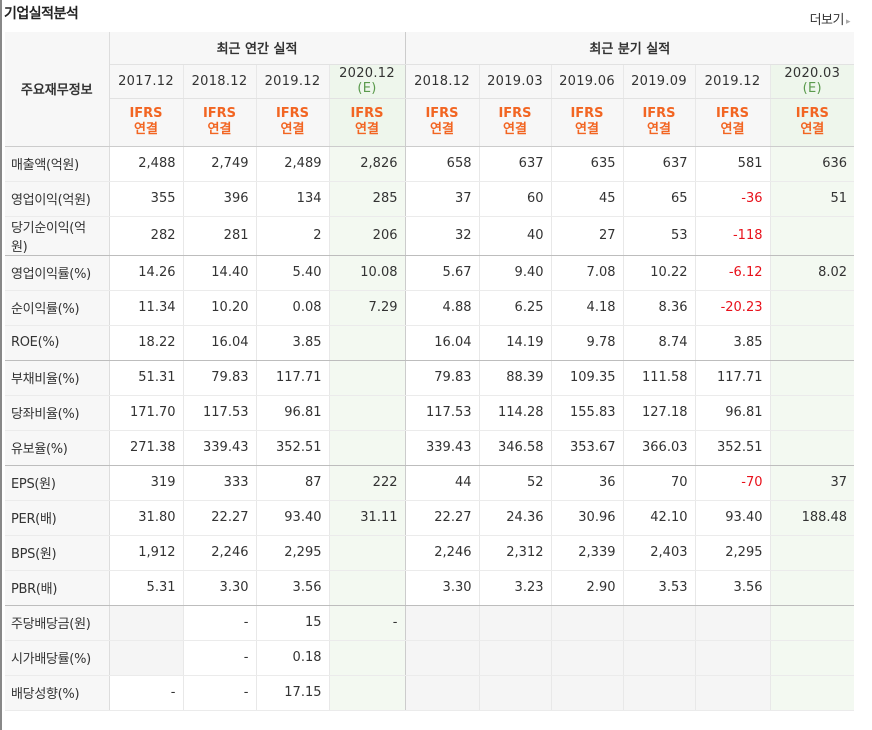 The image size is (872, 730). Describe the element at coordinates (733, 343) in the screenshot. I see `table-cell: 3.85` at that location.